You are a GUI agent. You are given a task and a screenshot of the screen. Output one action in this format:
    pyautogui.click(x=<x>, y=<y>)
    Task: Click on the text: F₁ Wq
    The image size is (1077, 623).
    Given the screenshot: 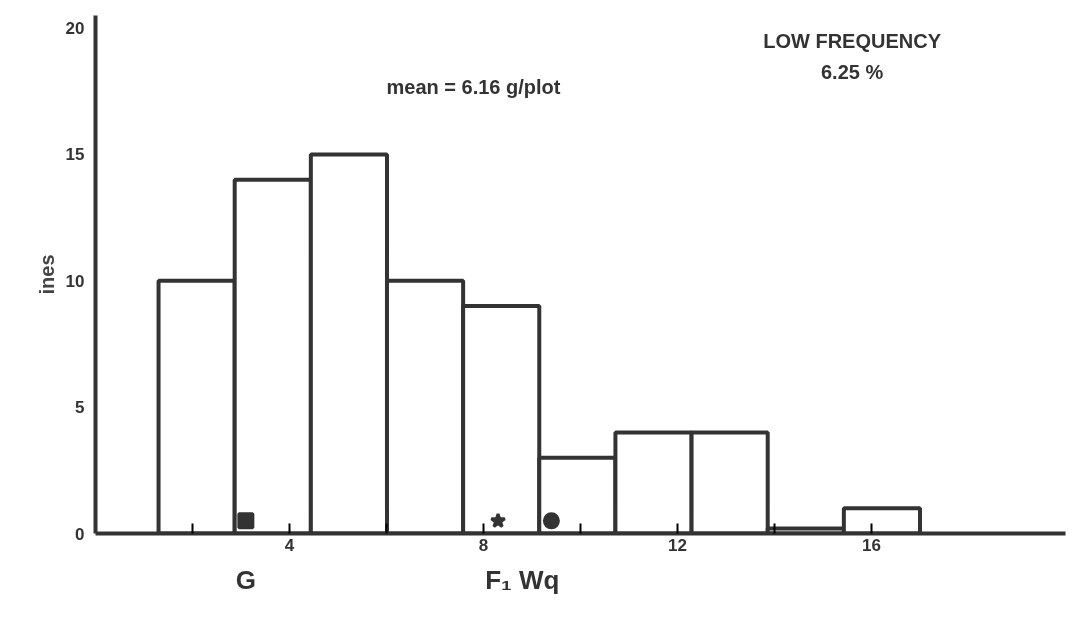 What is the action you would take?
    pyautogui.click(x=522, y=579)
    